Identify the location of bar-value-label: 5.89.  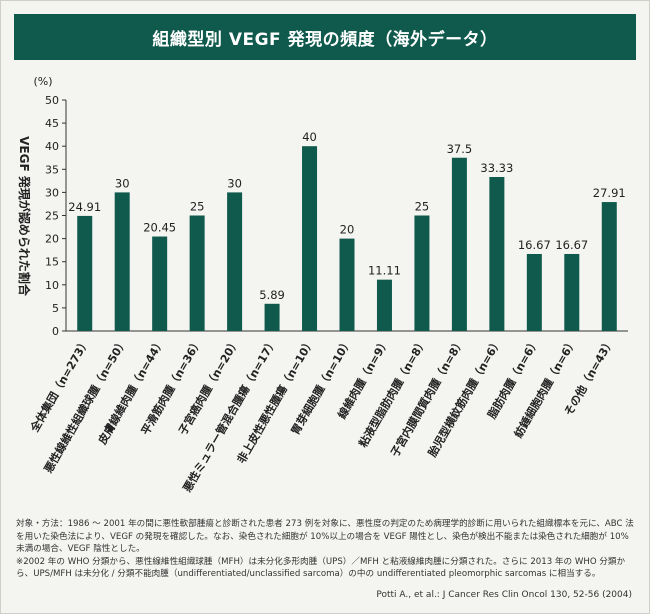
(272, 295).